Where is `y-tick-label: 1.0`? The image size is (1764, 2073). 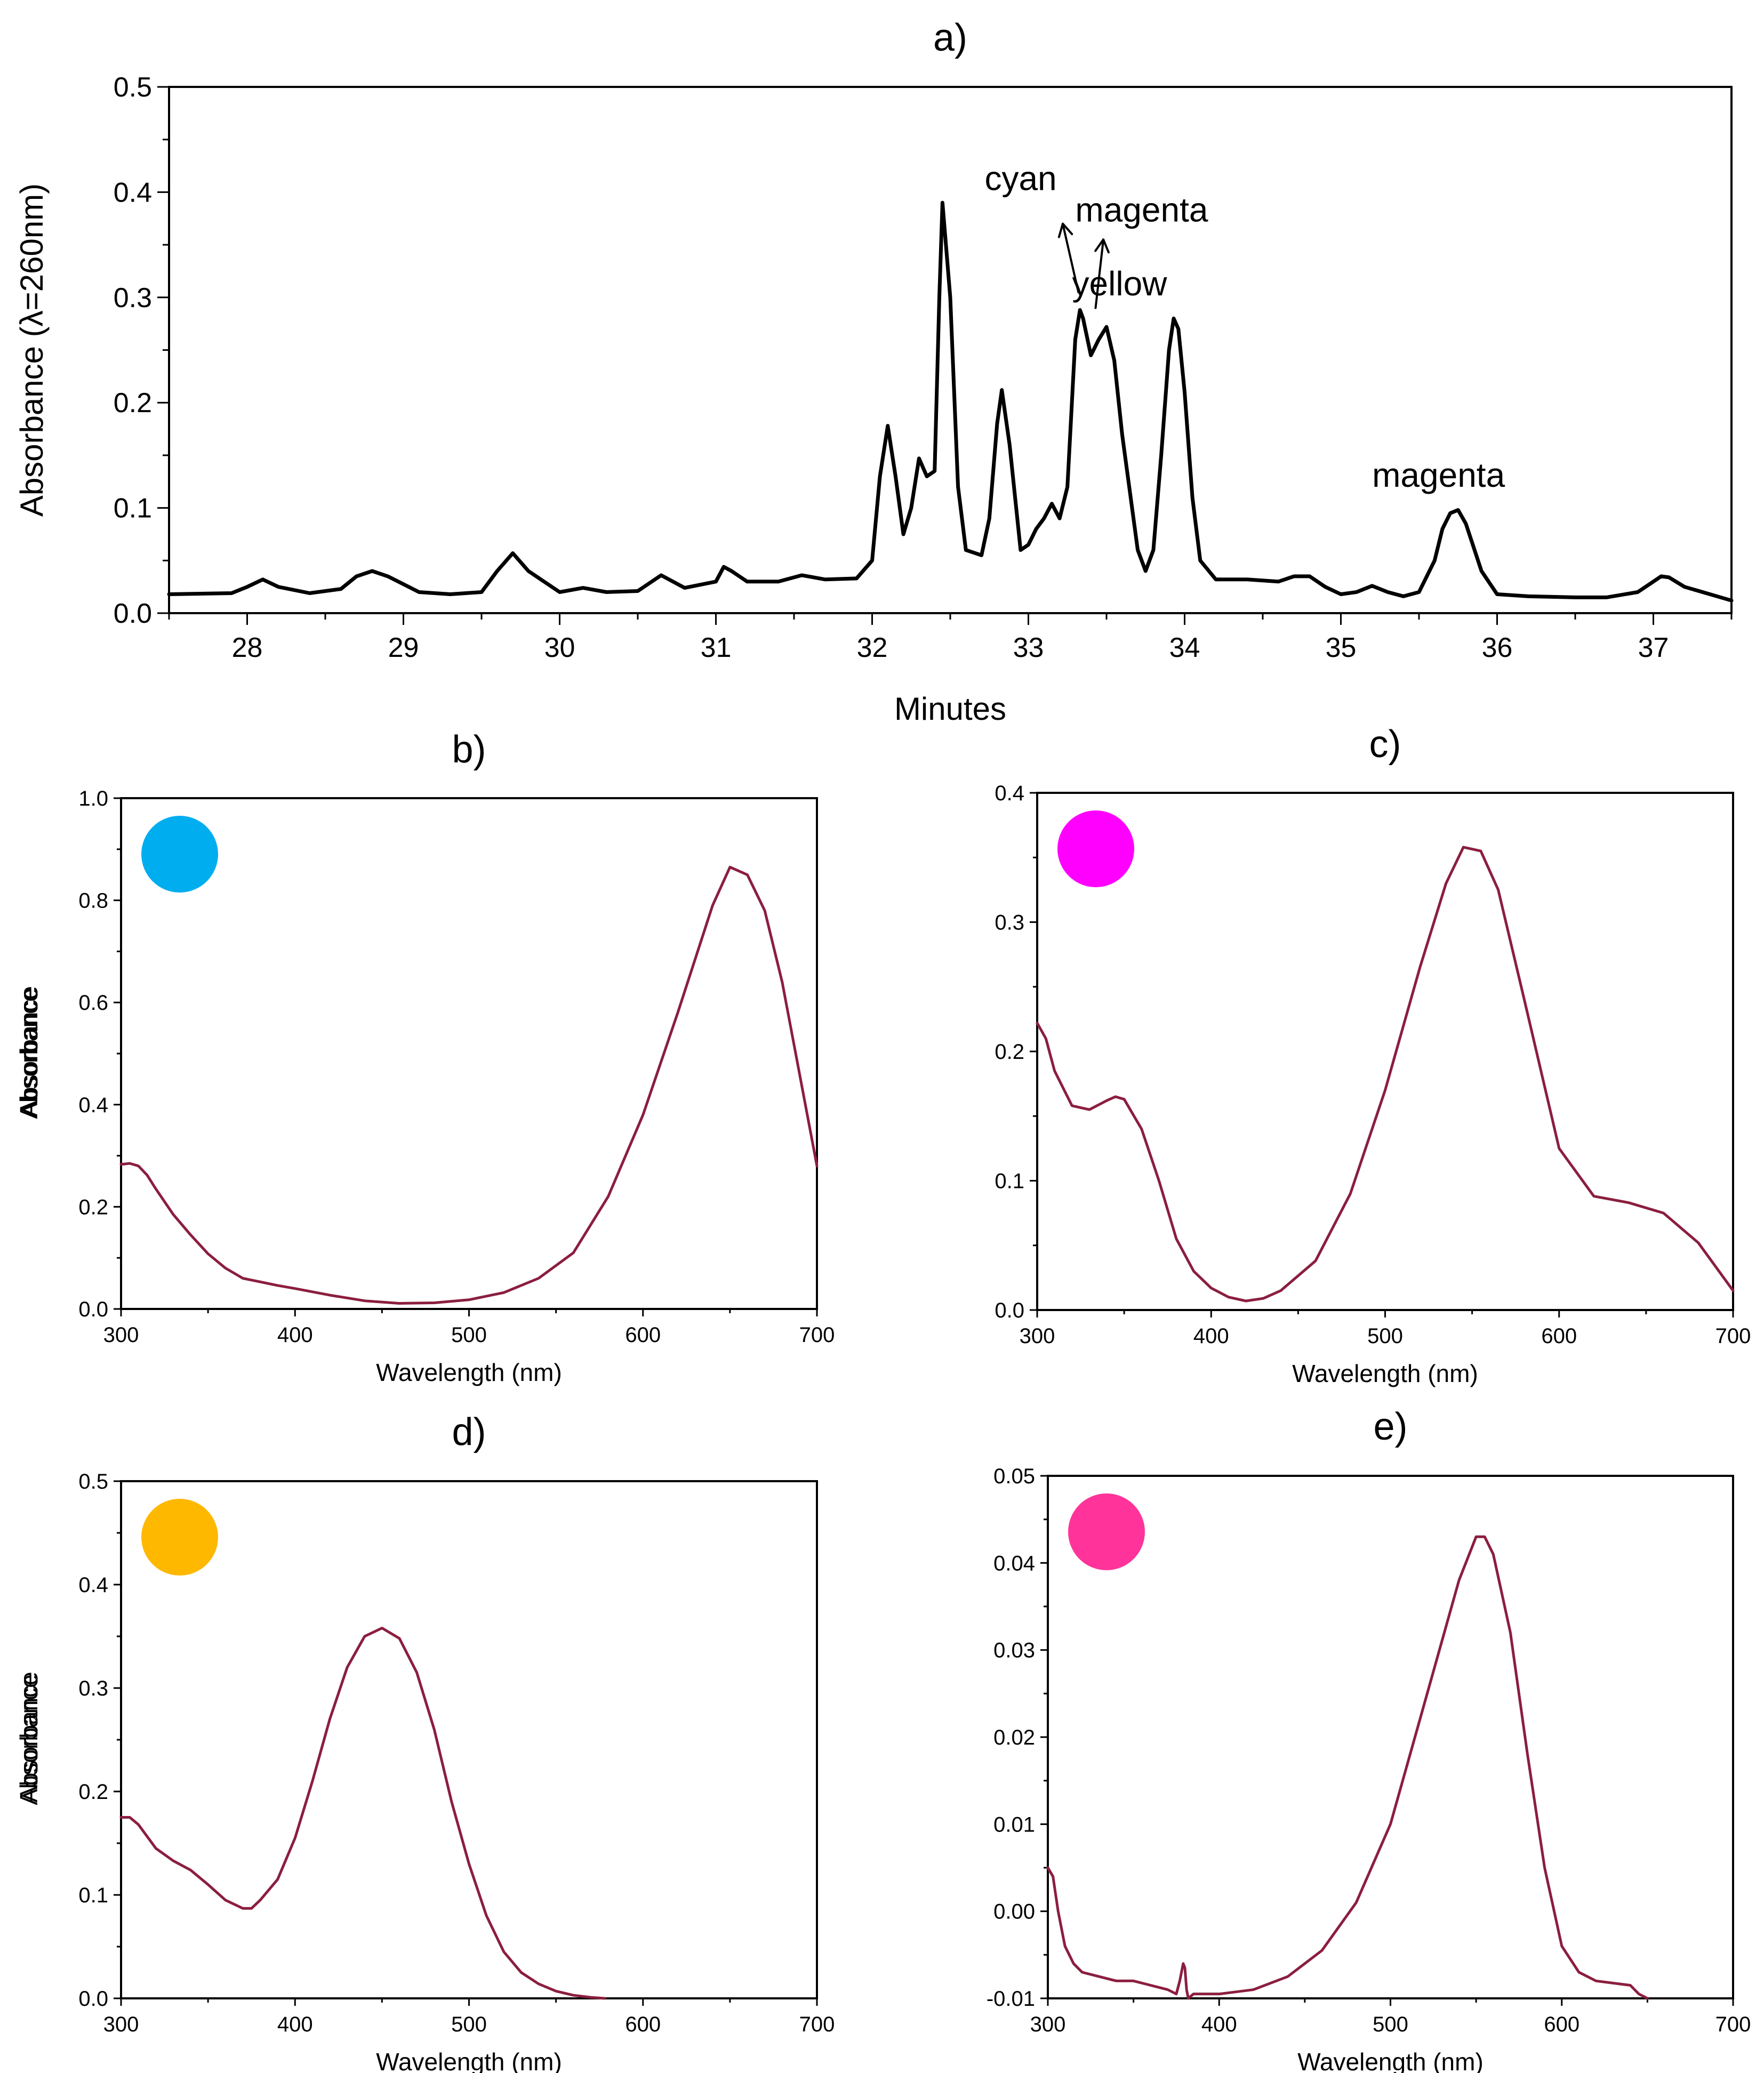 y-tick-label: 1.0 is located at coordinates (93, 798).